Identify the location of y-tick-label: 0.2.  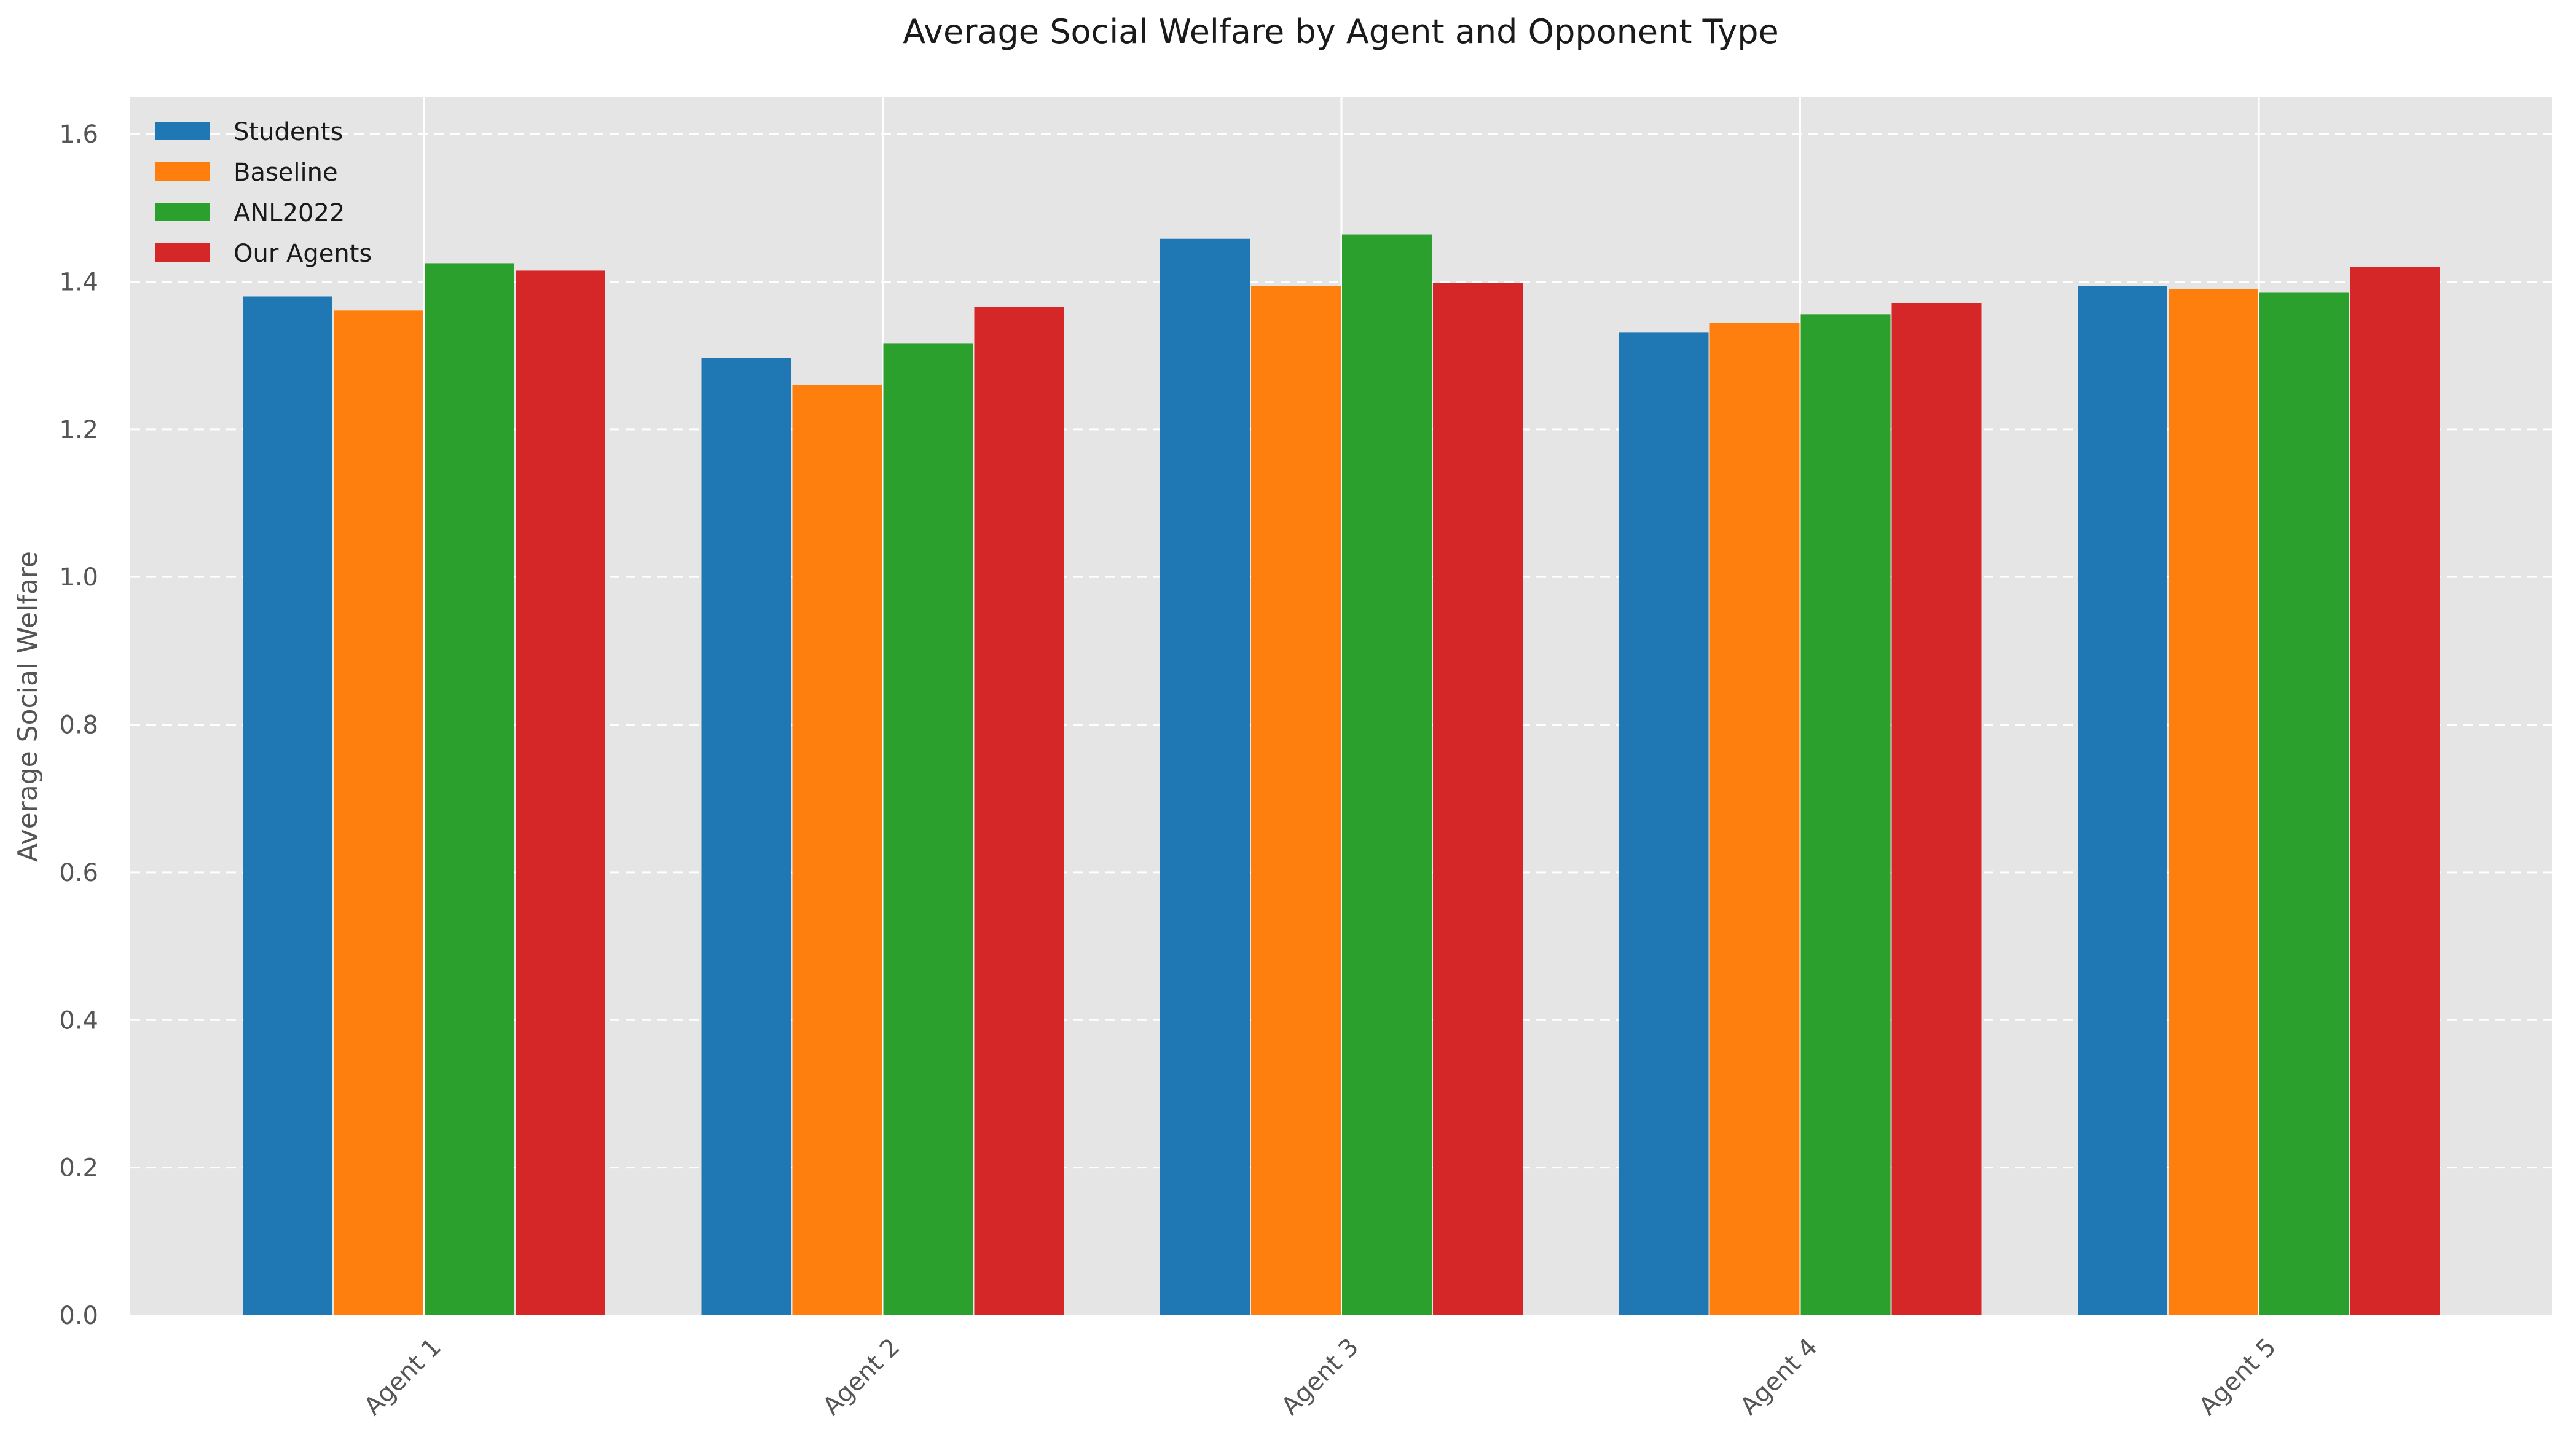
(79, 1168).